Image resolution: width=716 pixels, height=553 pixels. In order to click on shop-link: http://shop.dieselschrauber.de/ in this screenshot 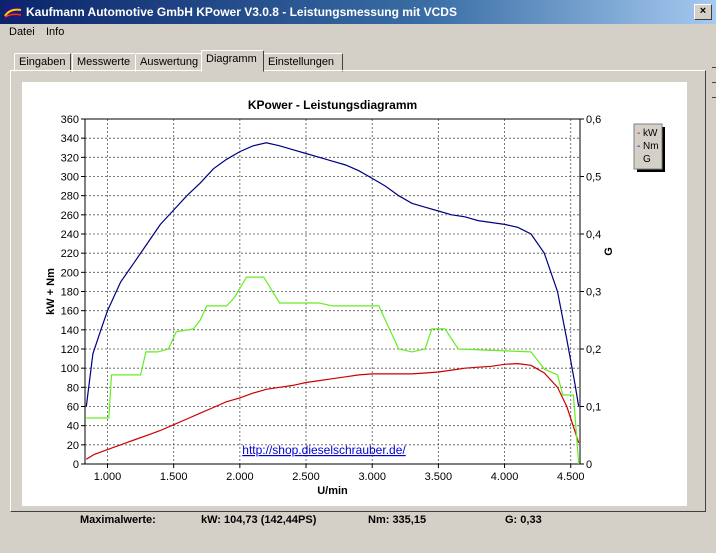, I will do `click(324, 450)`.